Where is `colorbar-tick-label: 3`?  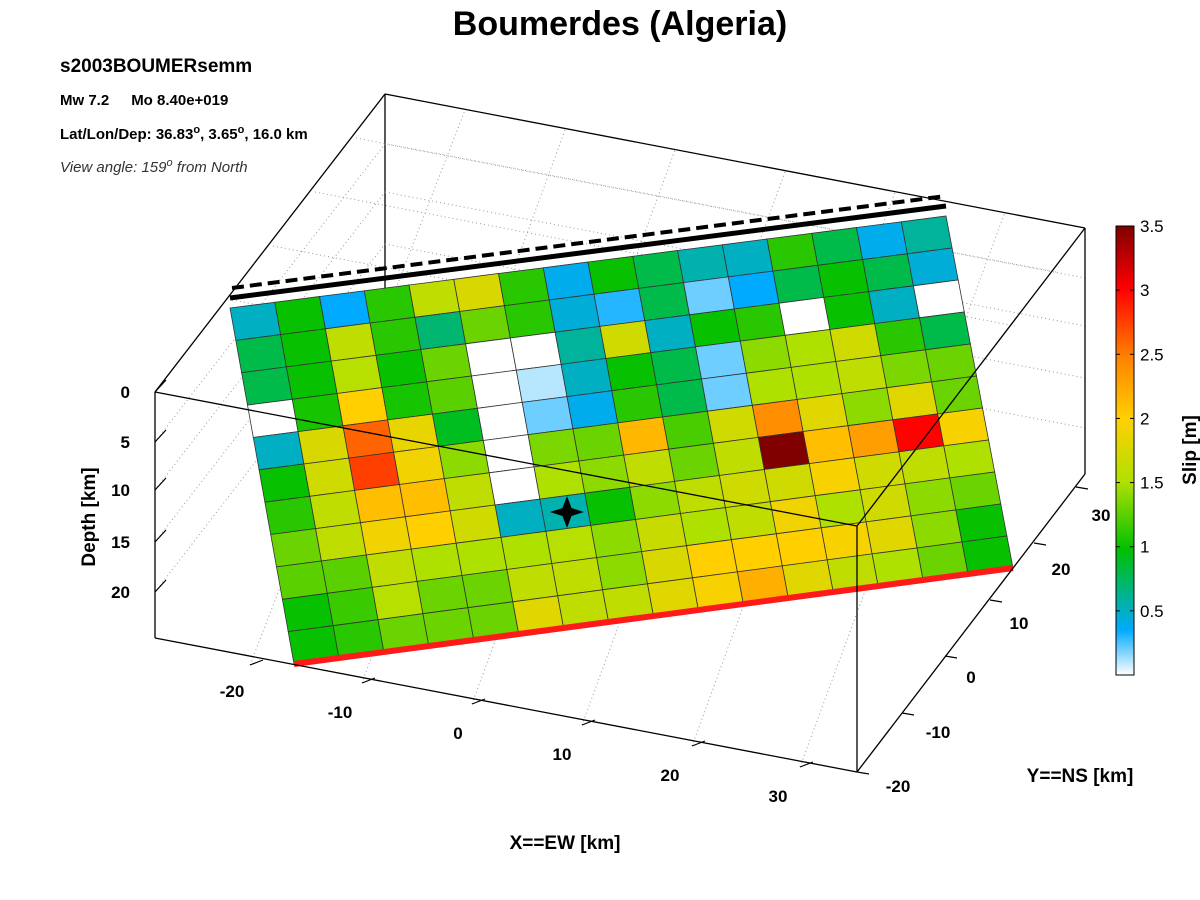
colorbar-tick-label: 3 is located at coordinates (1144, 290).